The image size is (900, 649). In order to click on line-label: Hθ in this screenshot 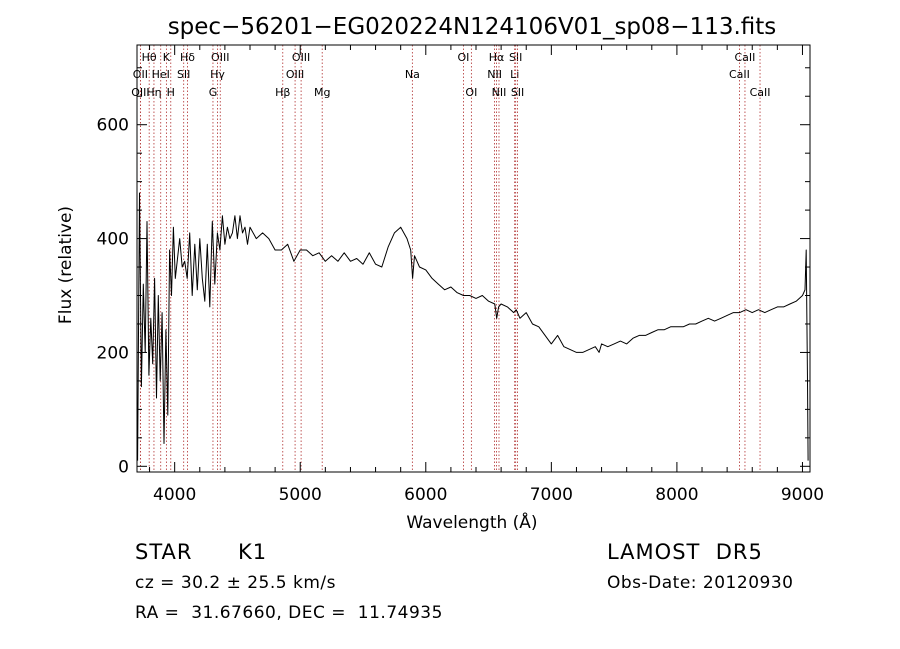, I will do `click(149, 57)`.